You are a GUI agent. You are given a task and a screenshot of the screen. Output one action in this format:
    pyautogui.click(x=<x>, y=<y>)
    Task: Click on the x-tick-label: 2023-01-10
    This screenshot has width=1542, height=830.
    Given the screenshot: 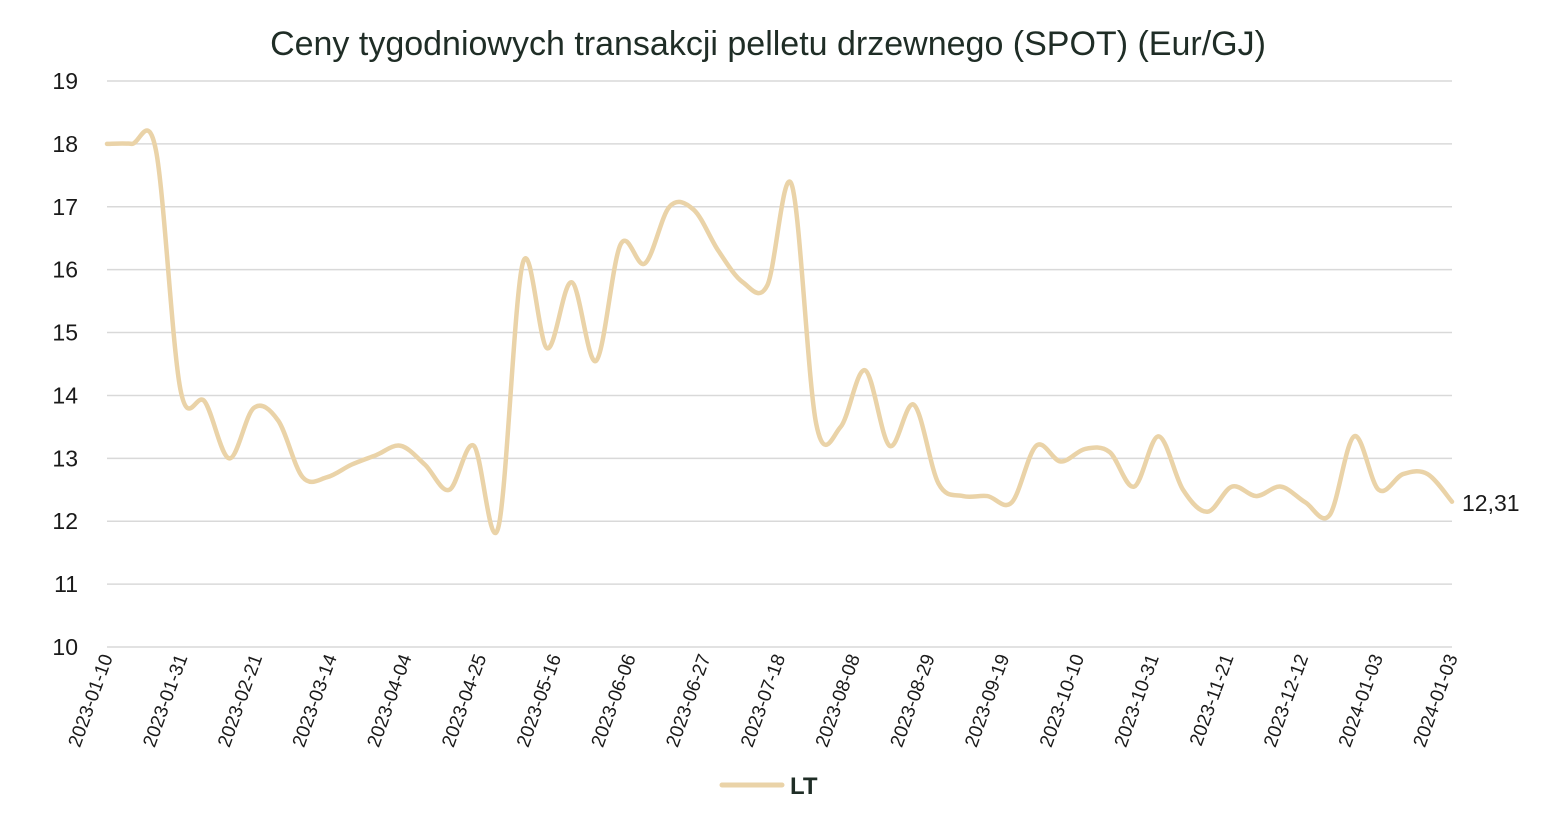 What is the action you would take?
    pyautogui.click(x=91, y=701)
    